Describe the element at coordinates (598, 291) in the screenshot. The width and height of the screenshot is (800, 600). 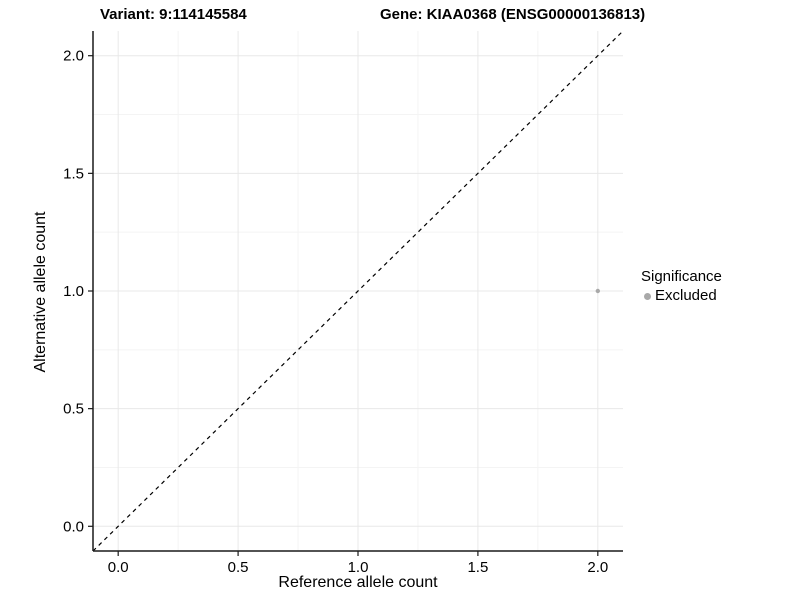
I see `data-point` at that location.